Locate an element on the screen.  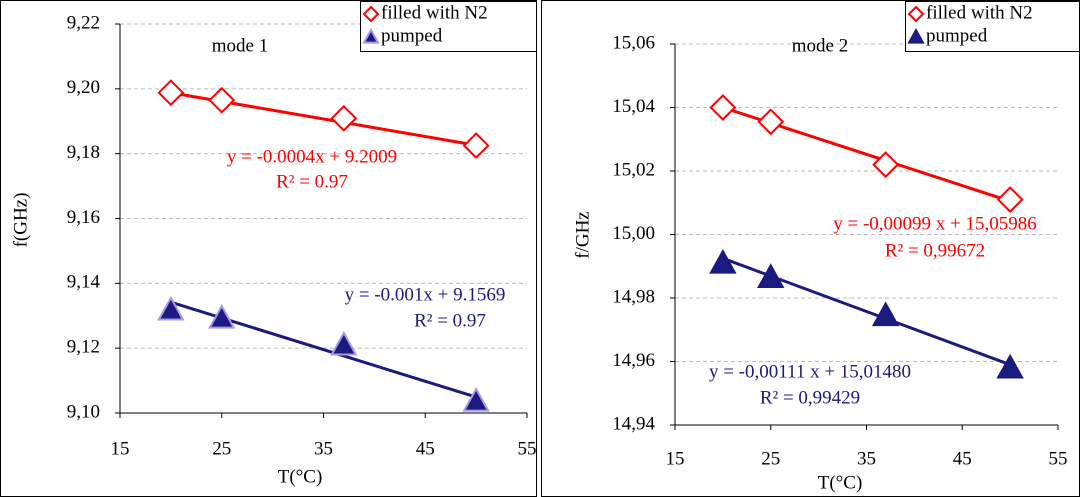
chart-title: mode 2 is located at coordinates (820, 45).